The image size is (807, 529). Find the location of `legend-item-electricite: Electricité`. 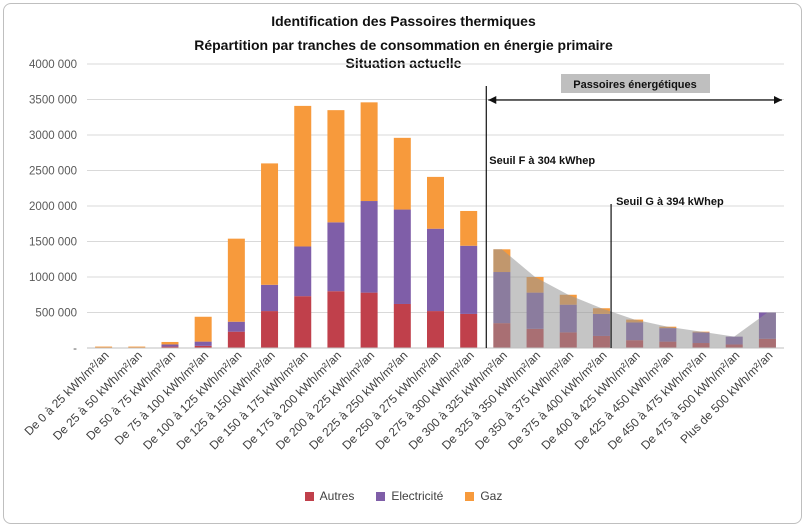

legend-item-electricite: Electricité is located at coordinates (409, 496).